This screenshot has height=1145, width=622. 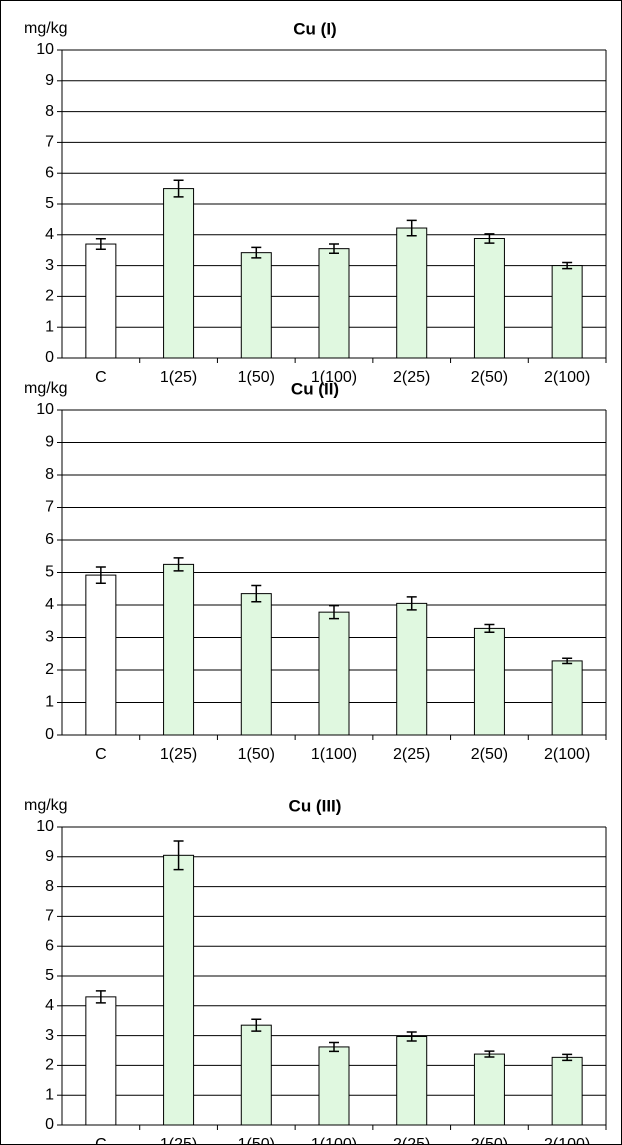 I want to click on chart-title: Cu (III), so click(x=315, y=805).